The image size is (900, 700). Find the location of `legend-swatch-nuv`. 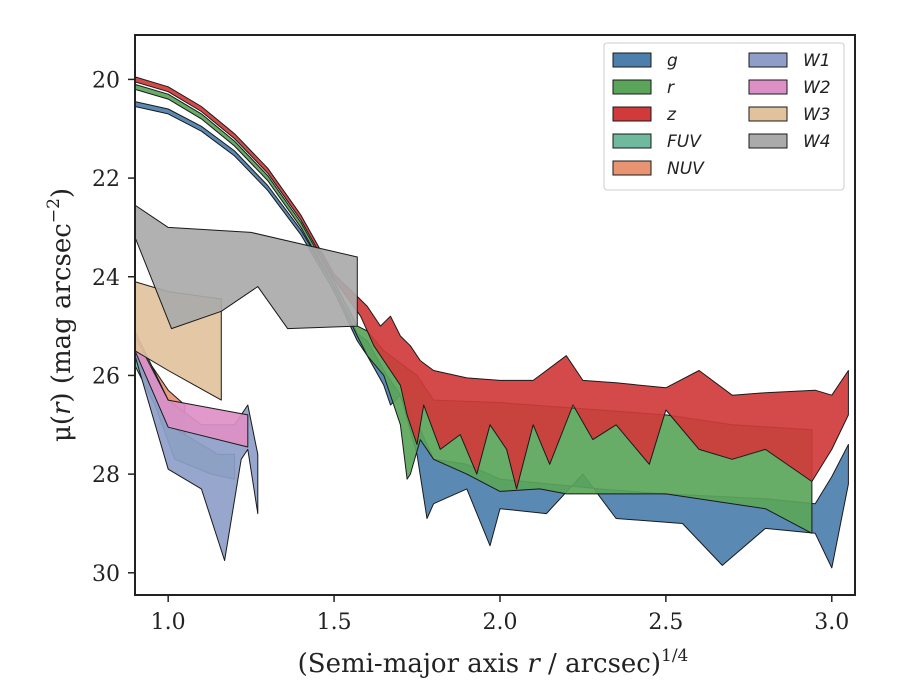

legend-swatch-nuv is located at coordinates (632, 168).